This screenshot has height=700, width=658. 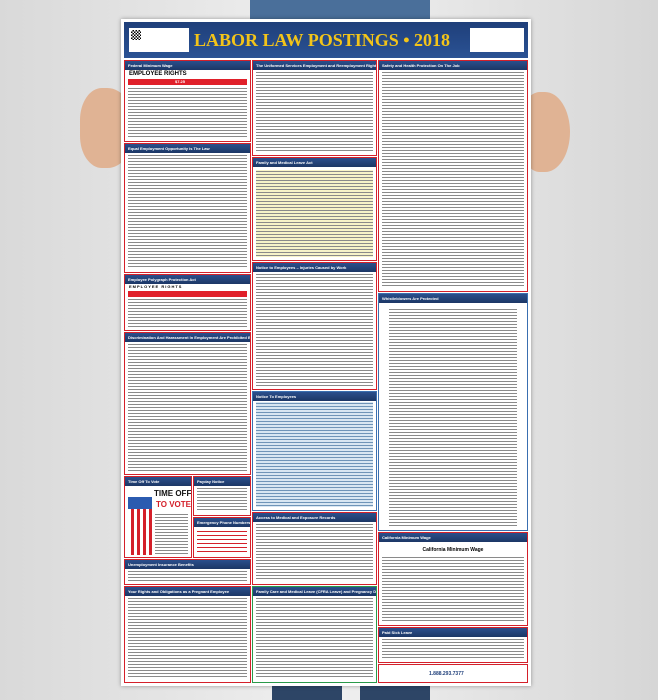 What do you see at coordinates (222, 537) in the screenshot?
I see `section-emergency: Emergency Phone Numbers` at bounding box center [222, 537].